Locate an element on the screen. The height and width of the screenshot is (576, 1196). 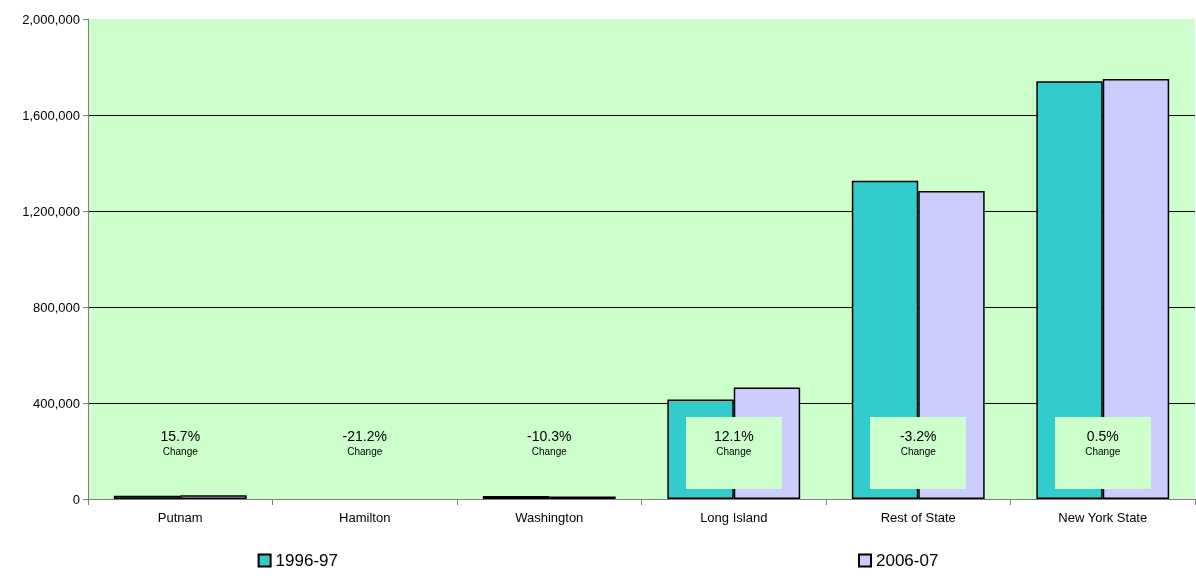
y-tick-label: 0 is located at coordinates (76, 499).